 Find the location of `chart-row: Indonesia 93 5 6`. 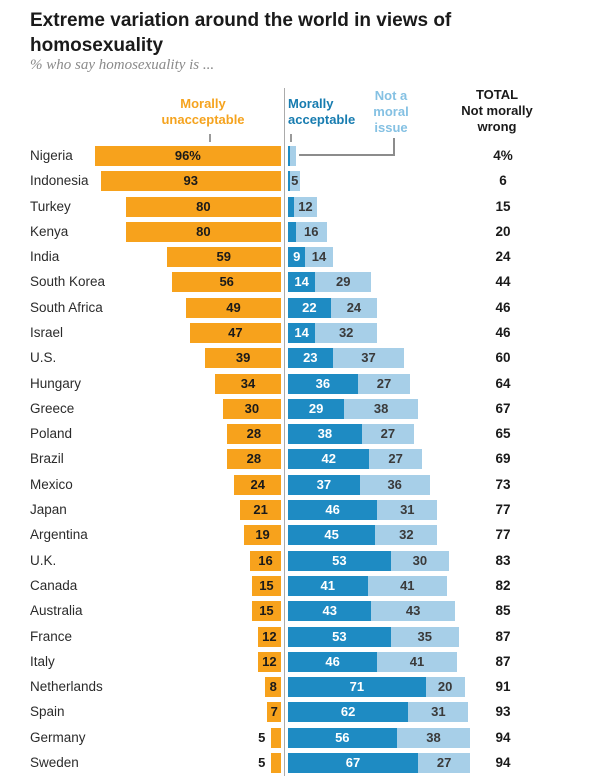

chart-row: Indonesia 93 5 6 is located at coordinates (300, 181).